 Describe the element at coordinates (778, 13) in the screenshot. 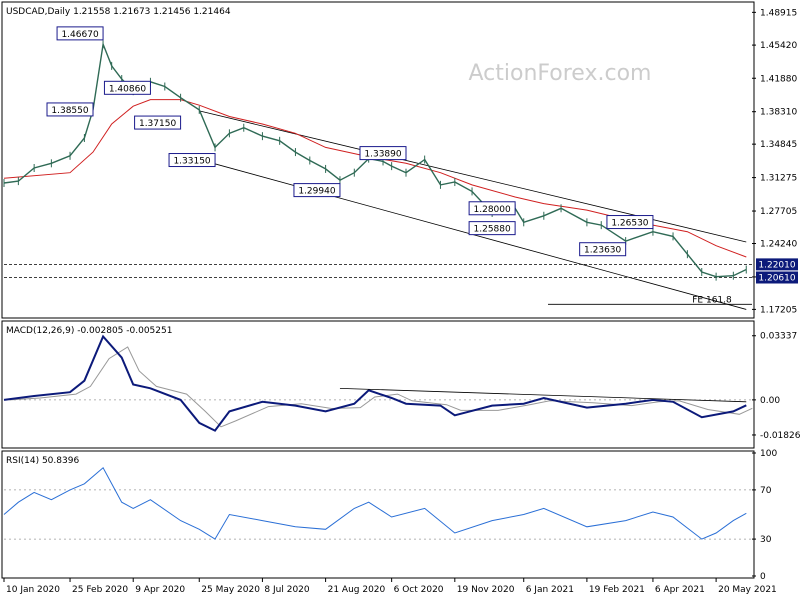

I see `price-tick-label: 1.48915` at that location.